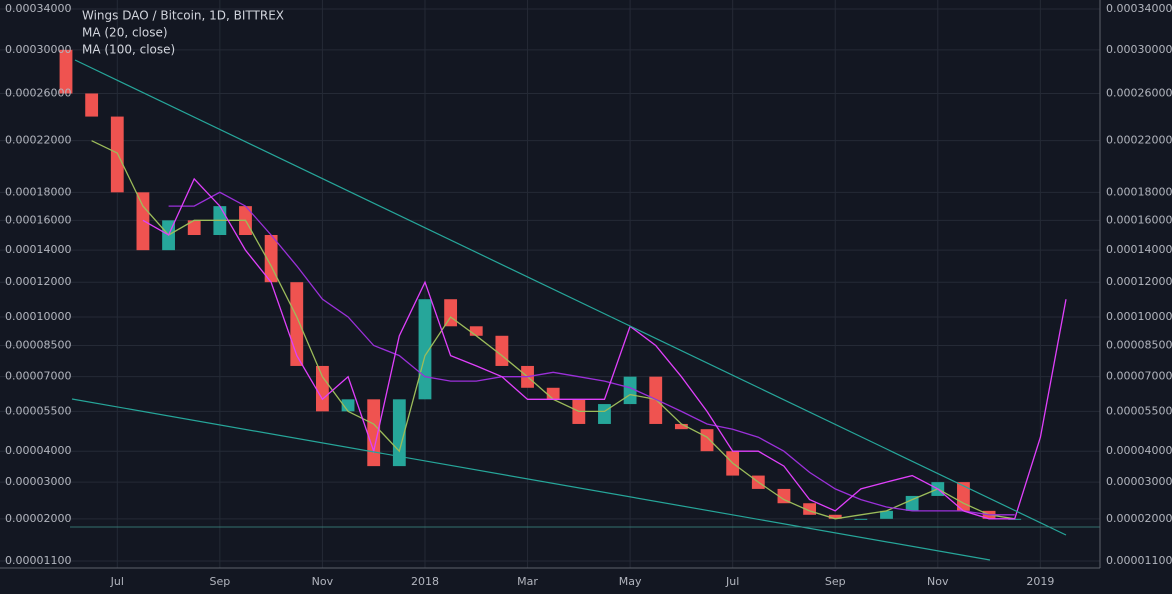 The width and height of the screenshot is (1172, 594). What do you see at coordinates (125, 33) in the screenshot?
I see `legend-entry: MA (20, close)` at bounding box center [125, 33].